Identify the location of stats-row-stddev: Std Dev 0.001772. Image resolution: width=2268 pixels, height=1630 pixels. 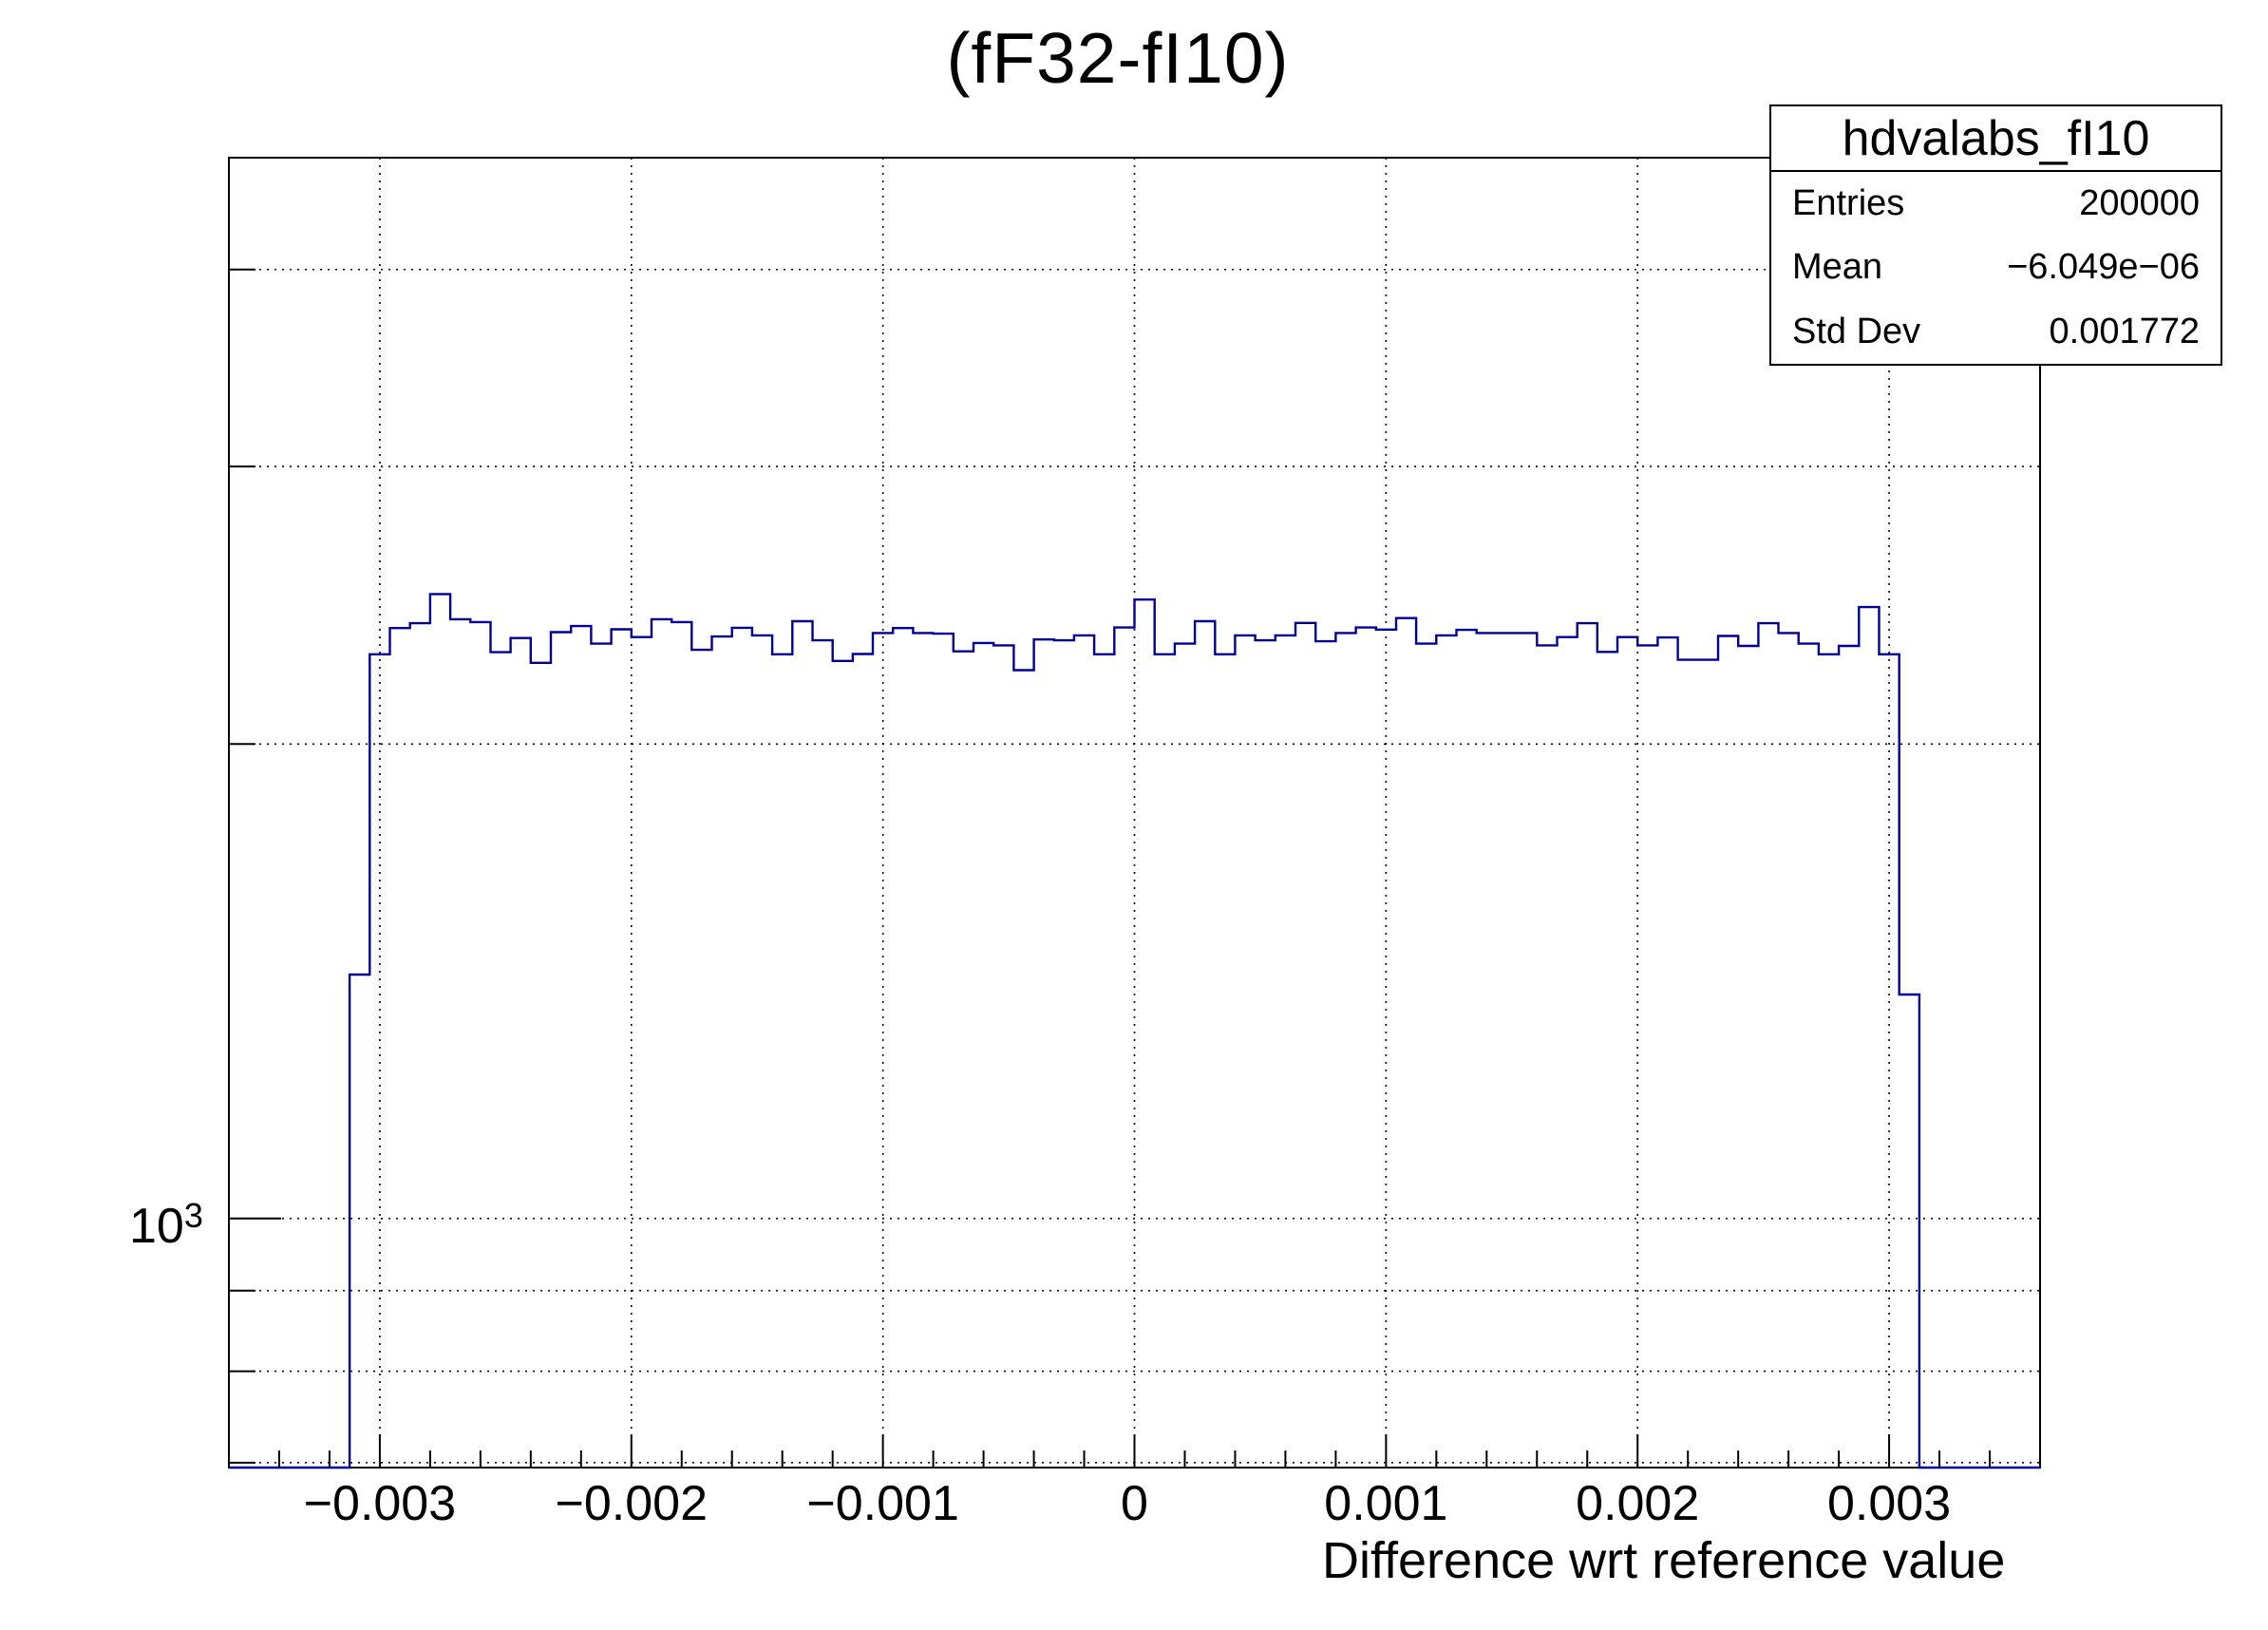
(1996, 332).